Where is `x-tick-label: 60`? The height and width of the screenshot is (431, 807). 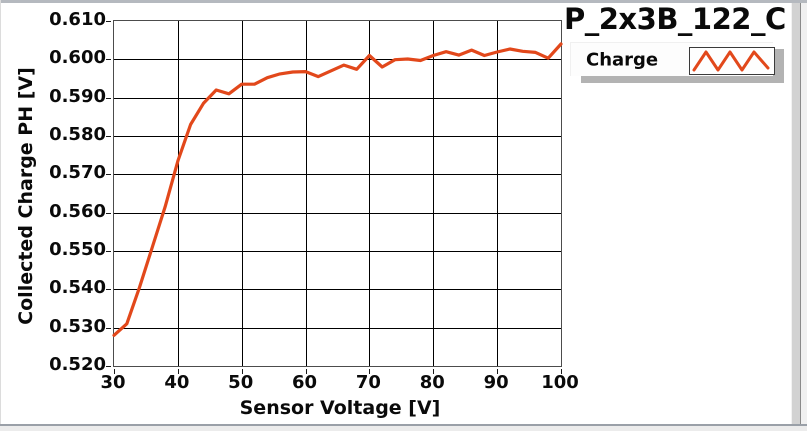
x-tick-label: 60 is located at coordinates (305, 382).